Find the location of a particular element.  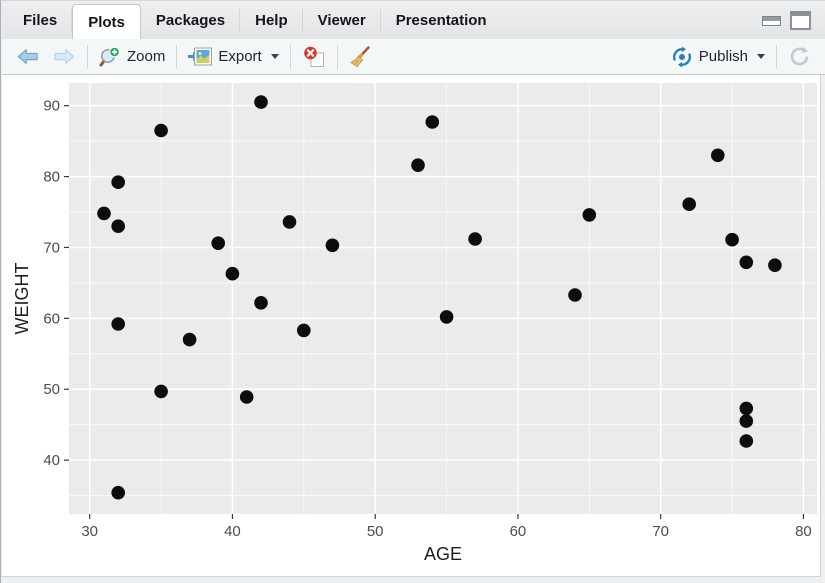

minimize-icon is located at coordinates (771, 20).